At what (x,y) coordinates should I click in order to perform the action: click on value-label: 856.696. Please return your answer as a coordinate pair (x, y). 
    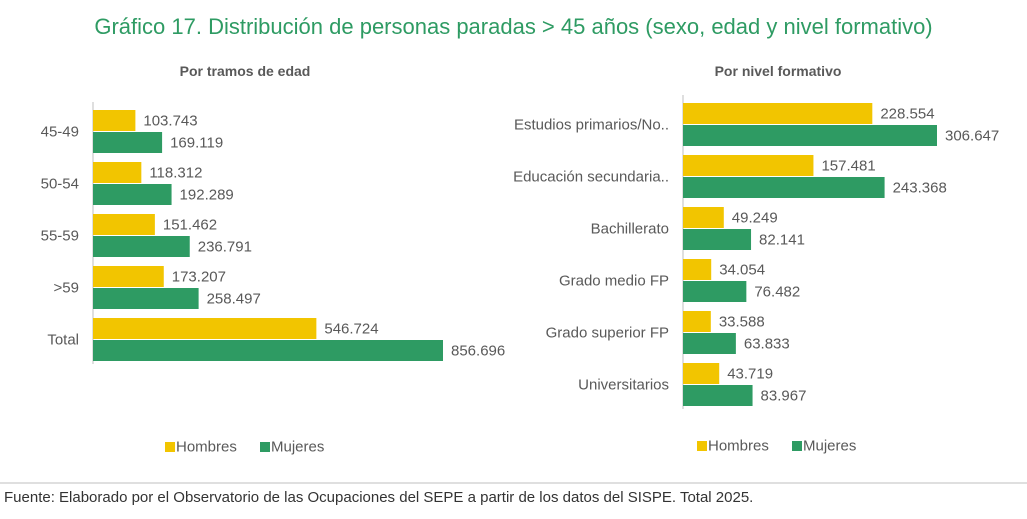
    Looking at the image, I should click on (478, 351).